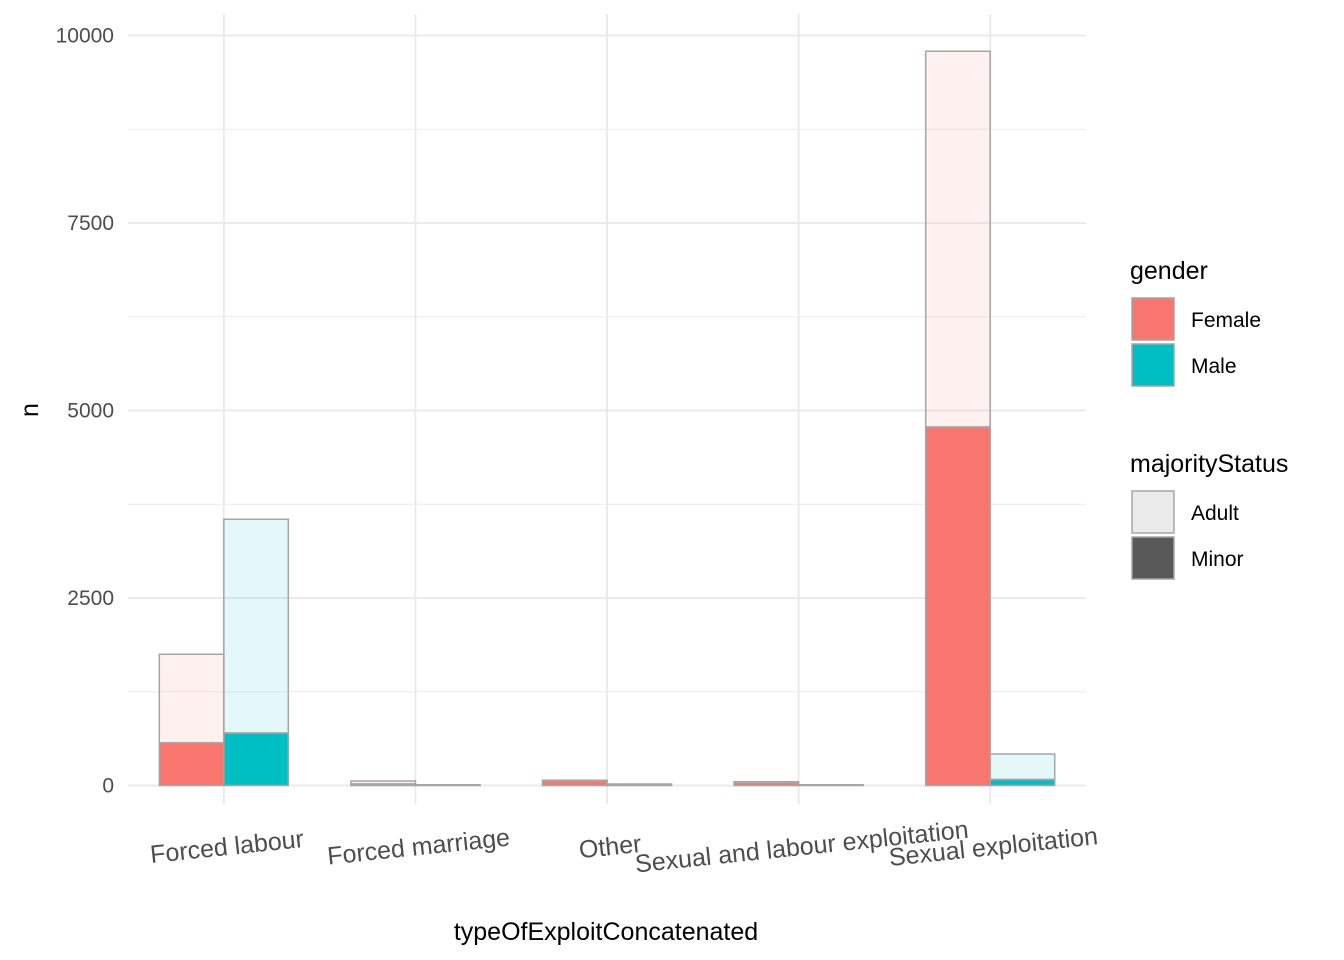 Image resolution: width=1344 pixels, height=960 pixels. I want to click on y-tick-label: 10000, so click(85, 36).